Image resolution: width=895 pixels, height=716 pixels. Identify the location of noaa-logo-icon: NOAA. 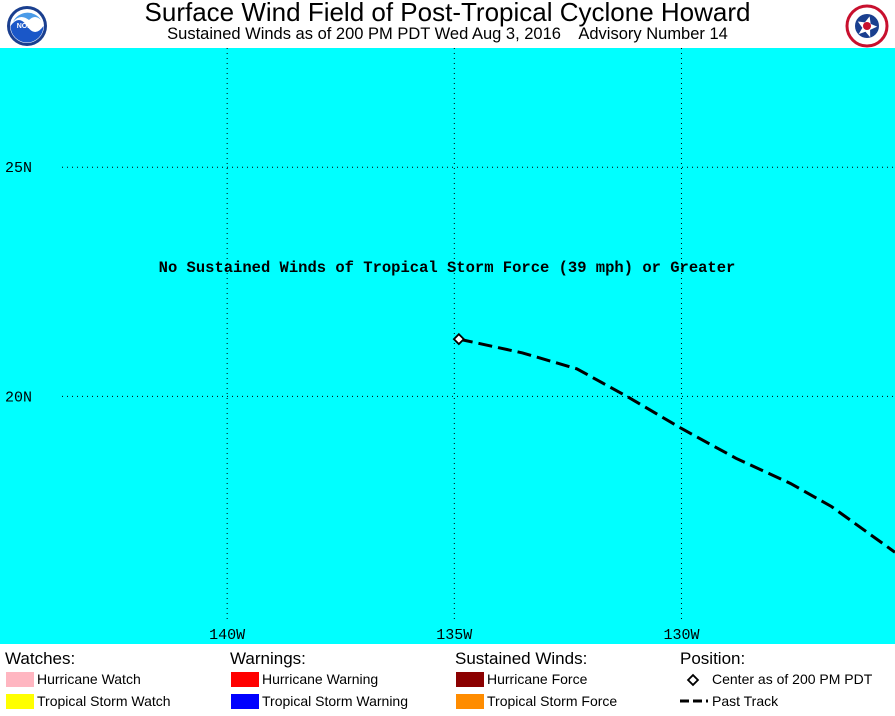
(27, 26).